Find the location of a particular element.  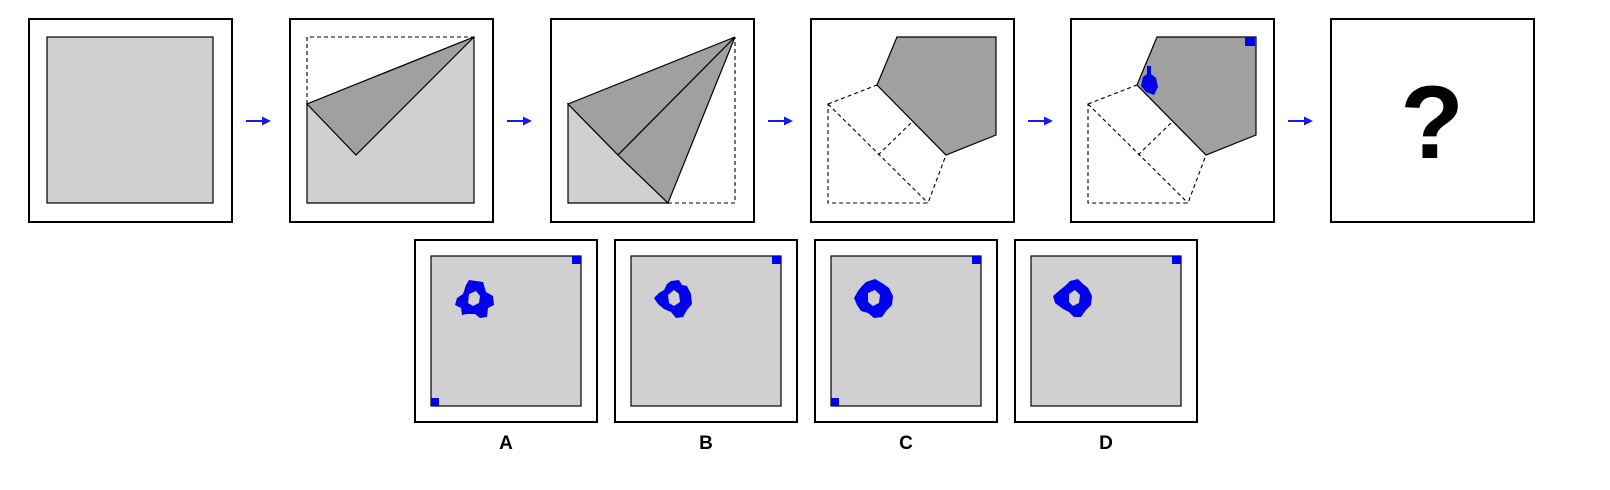

option-c: C is located at coordinates (906, 346).